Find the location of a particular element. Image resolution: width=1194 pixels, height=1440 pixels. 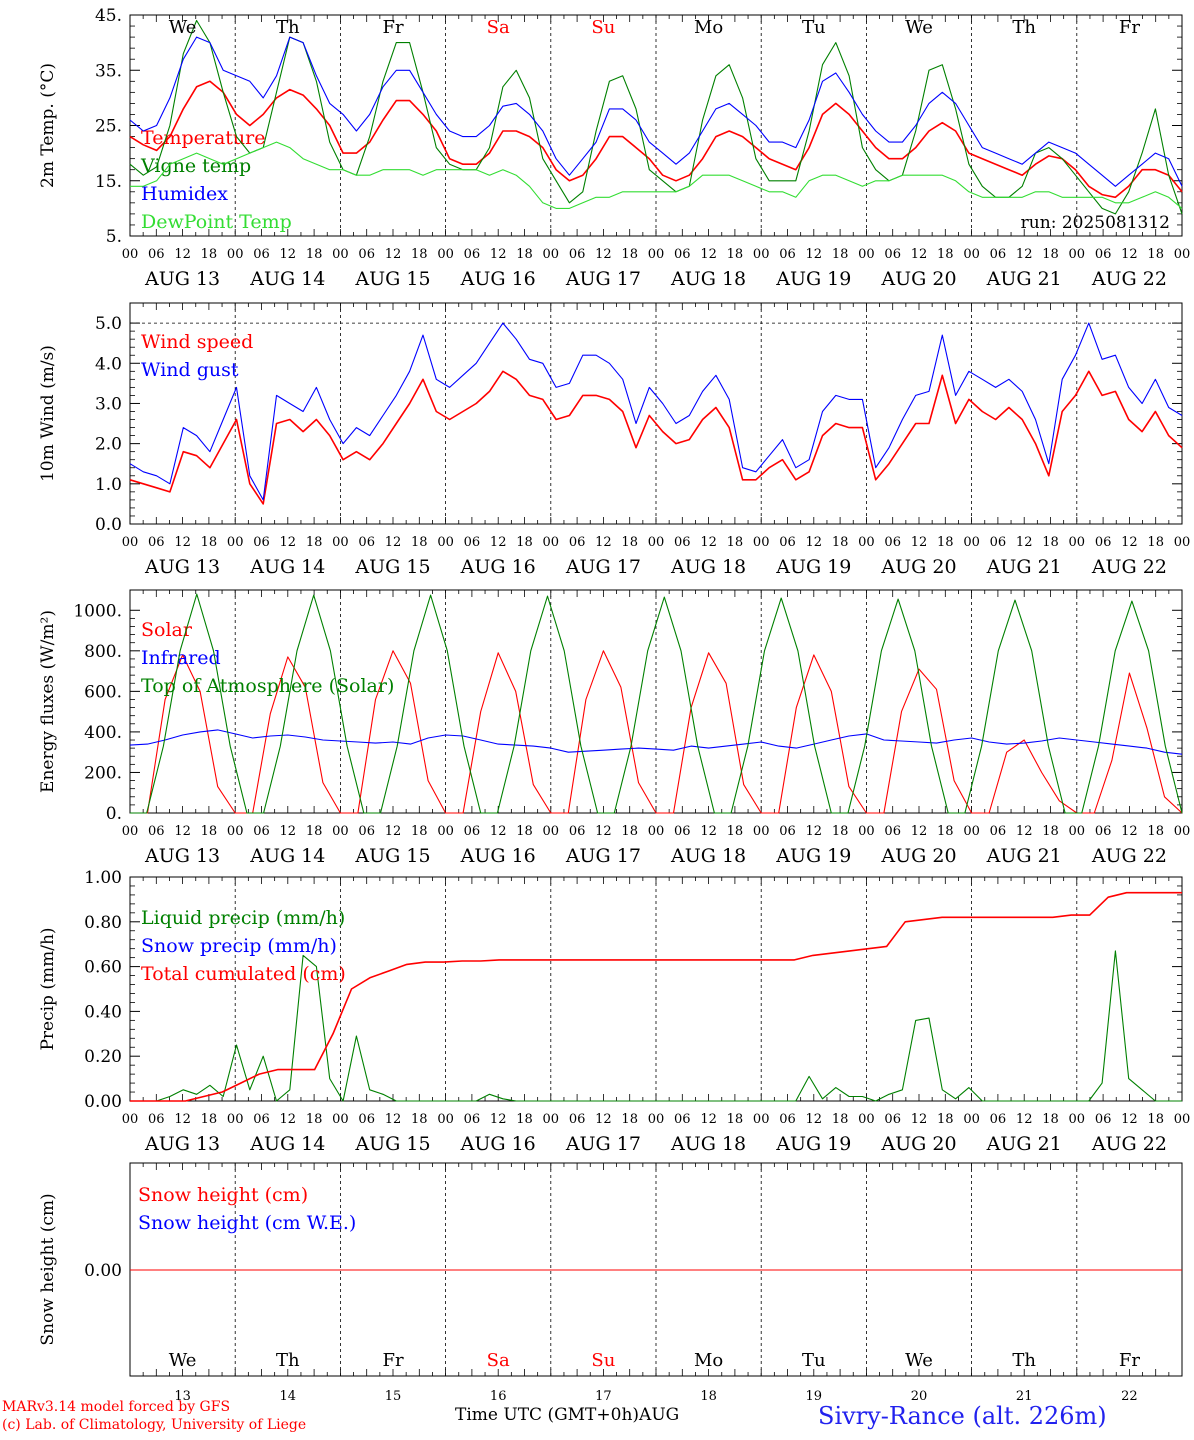

series-line-liquid-precip-mm-h- is located at coordinates (656, 1026).